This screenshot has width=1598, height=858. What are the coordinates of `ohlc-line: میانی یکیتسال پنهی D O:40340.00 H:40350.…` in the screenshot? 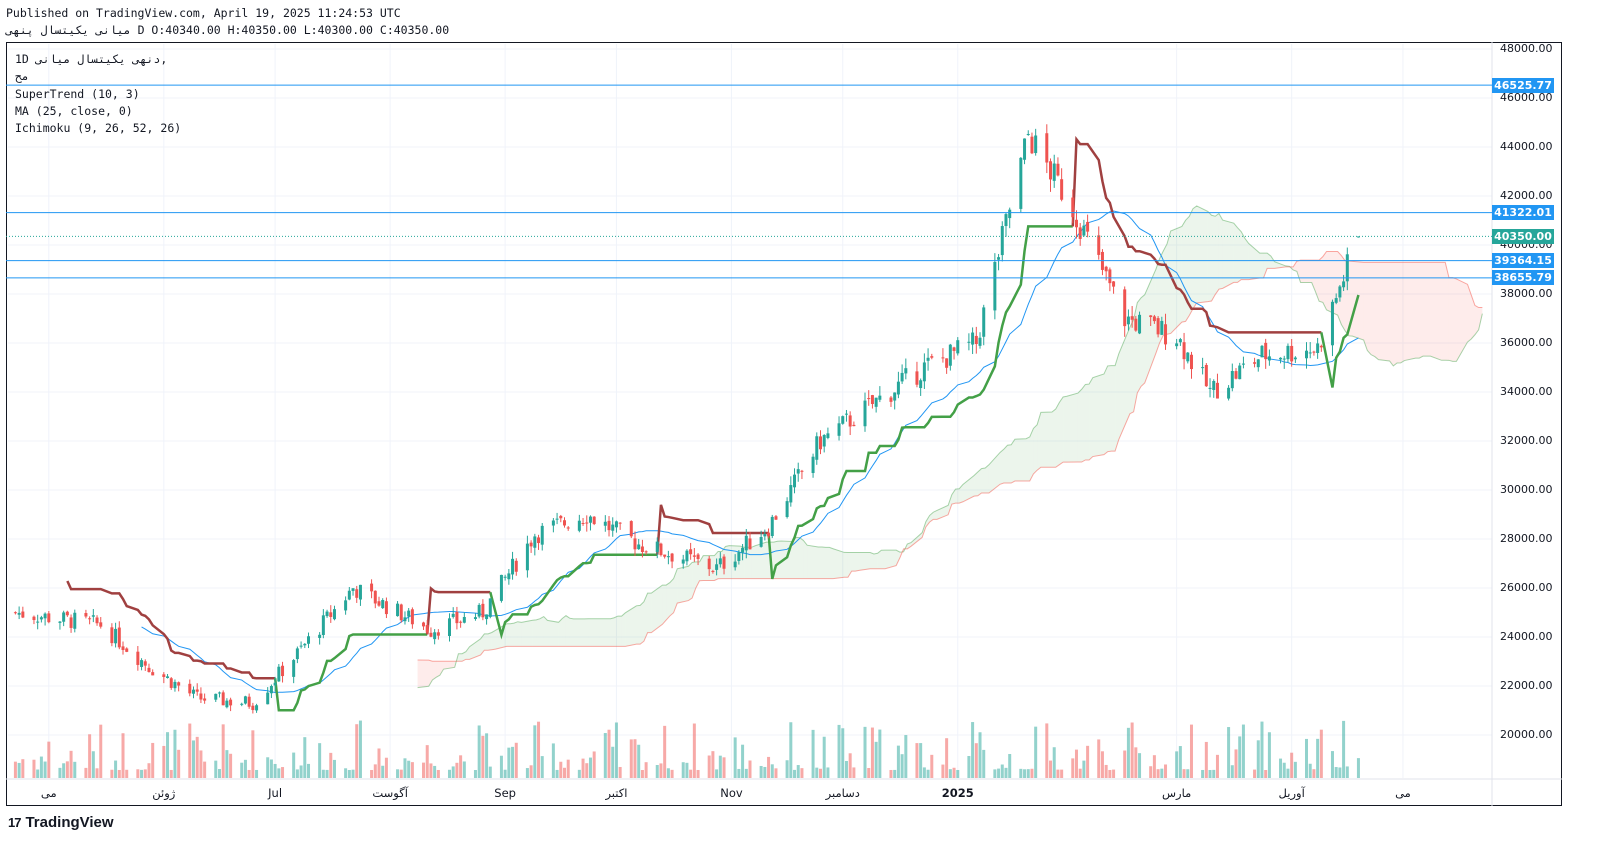 It's located at (227, 30).